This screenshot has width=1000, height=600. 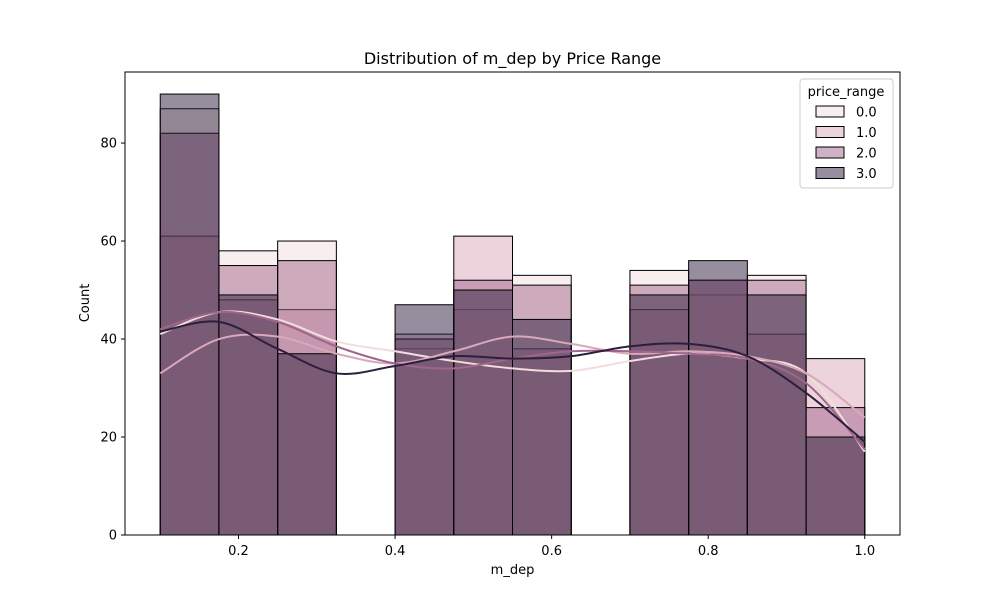 I want to click on y-axis-title: Count, so click(x=85, y=303).